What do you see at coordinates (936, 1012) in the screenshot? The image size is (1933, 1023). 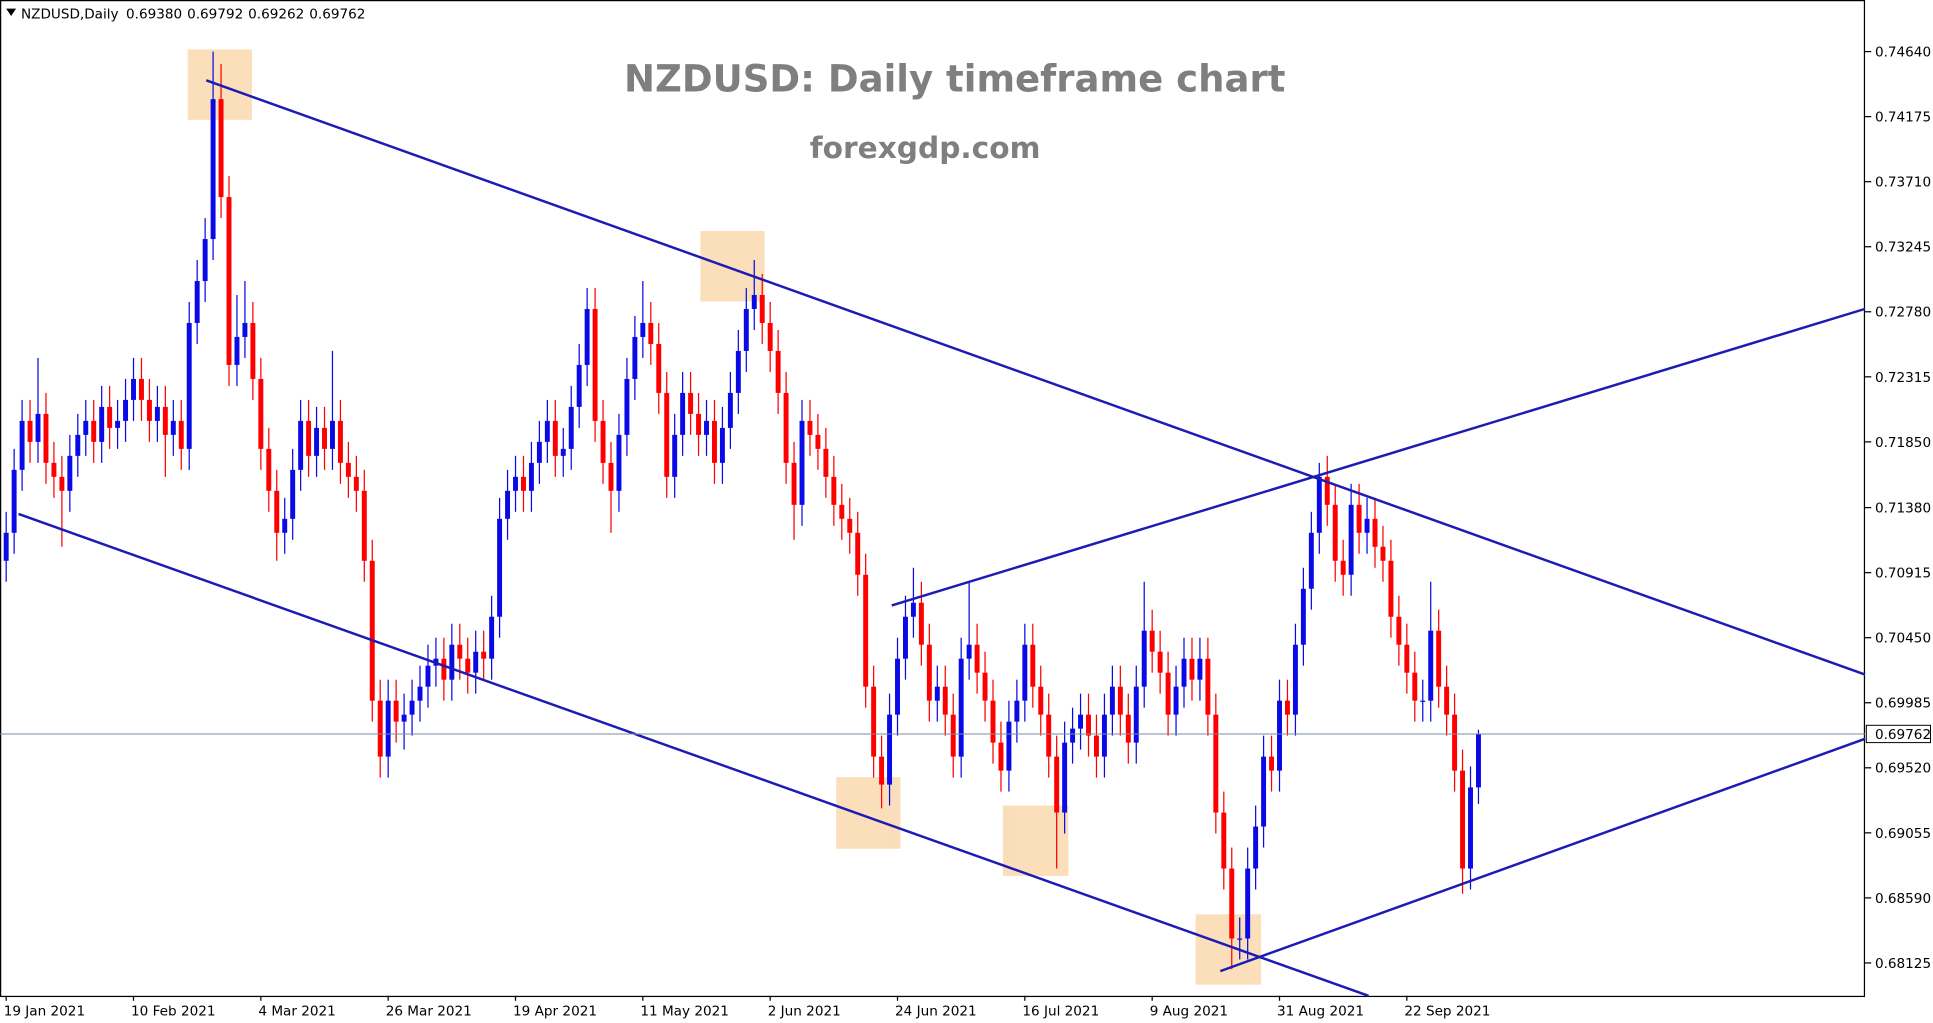 I see `x-tick-label: 24 Jun 2021` at bounding box center [936, 1012].